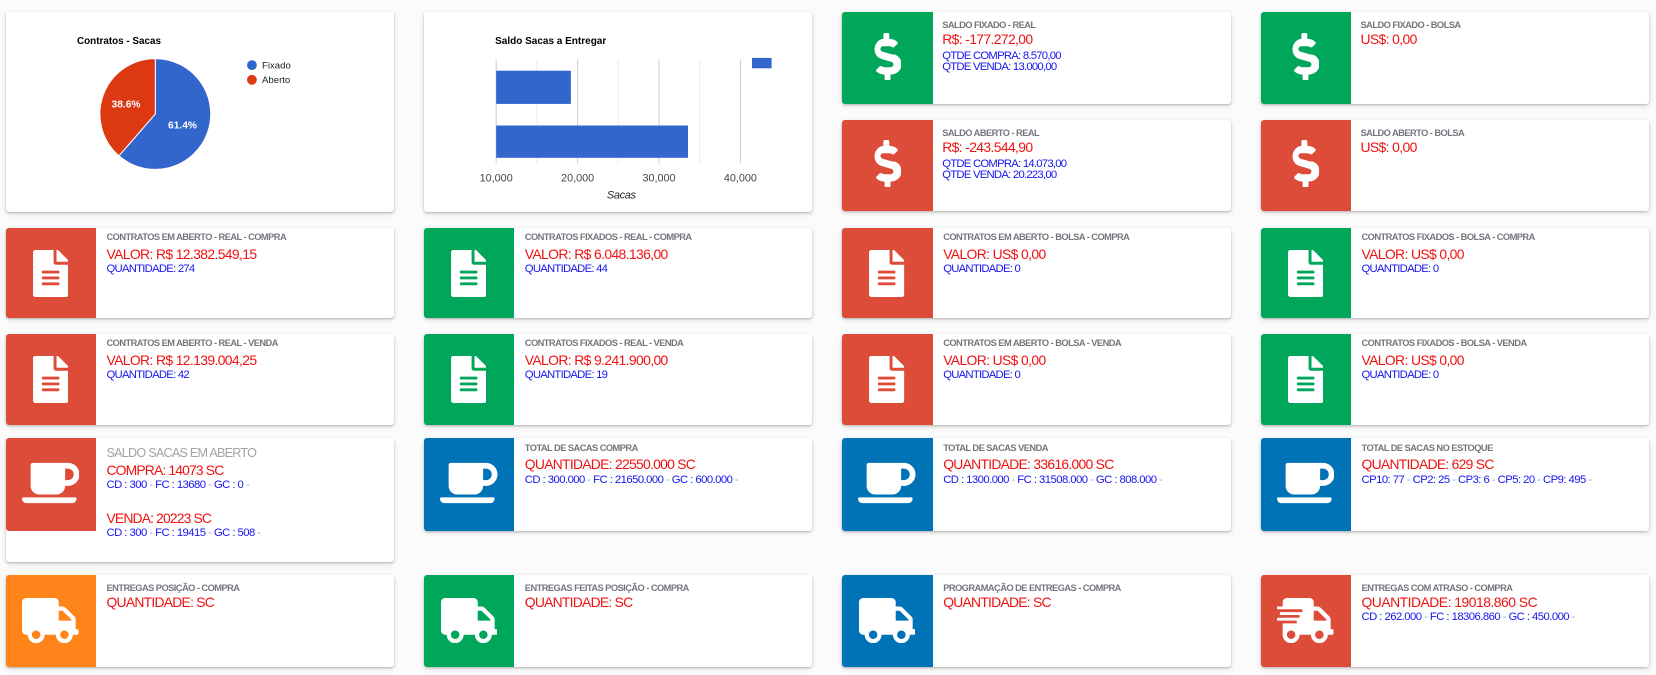 The height and width of the screenshot is (675, 1656). Describe the element at coordinates (740, 179) in the screenshot. I see `svg-text: 40,000` at that location.